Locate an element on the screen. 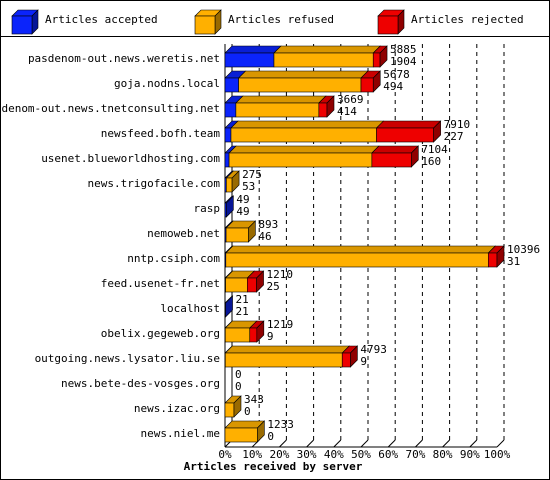  category-label: feed.usenet-fr.net is located at coordinates (160, 283).